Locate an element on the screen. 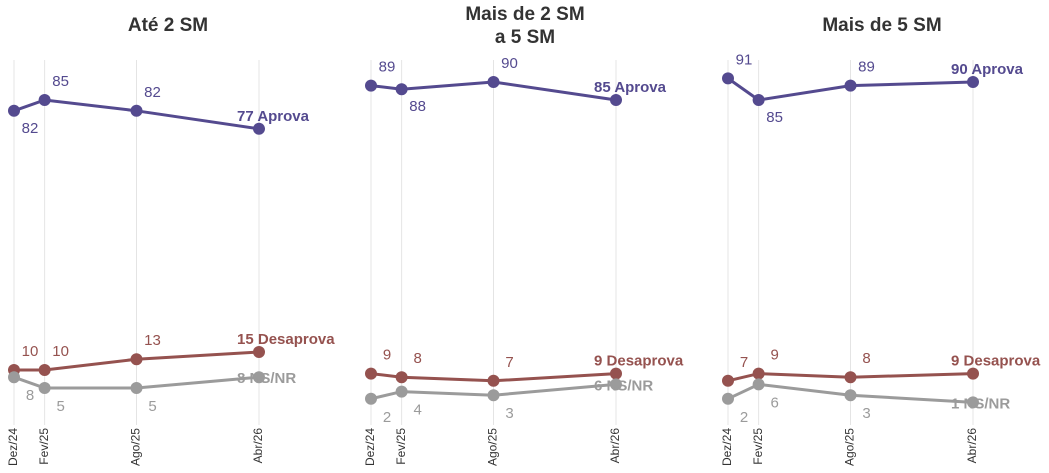 This screenshot has height=473, width=1049. end-label: 6 NS/NR is located at coordinates (623, 385).